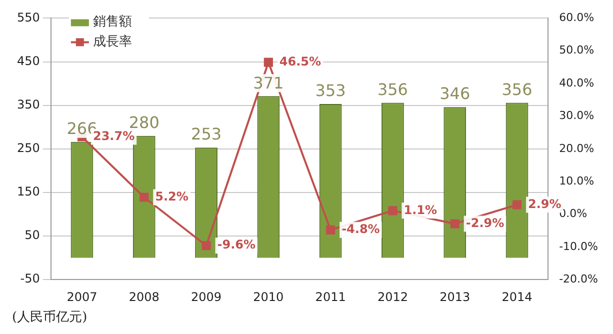 The width and height of the screenshot is (613, 334). What do you see at coordinates (361, 229) in the screenshot?
I see `data-label: -4.8%` at bounding box center [361, 229].